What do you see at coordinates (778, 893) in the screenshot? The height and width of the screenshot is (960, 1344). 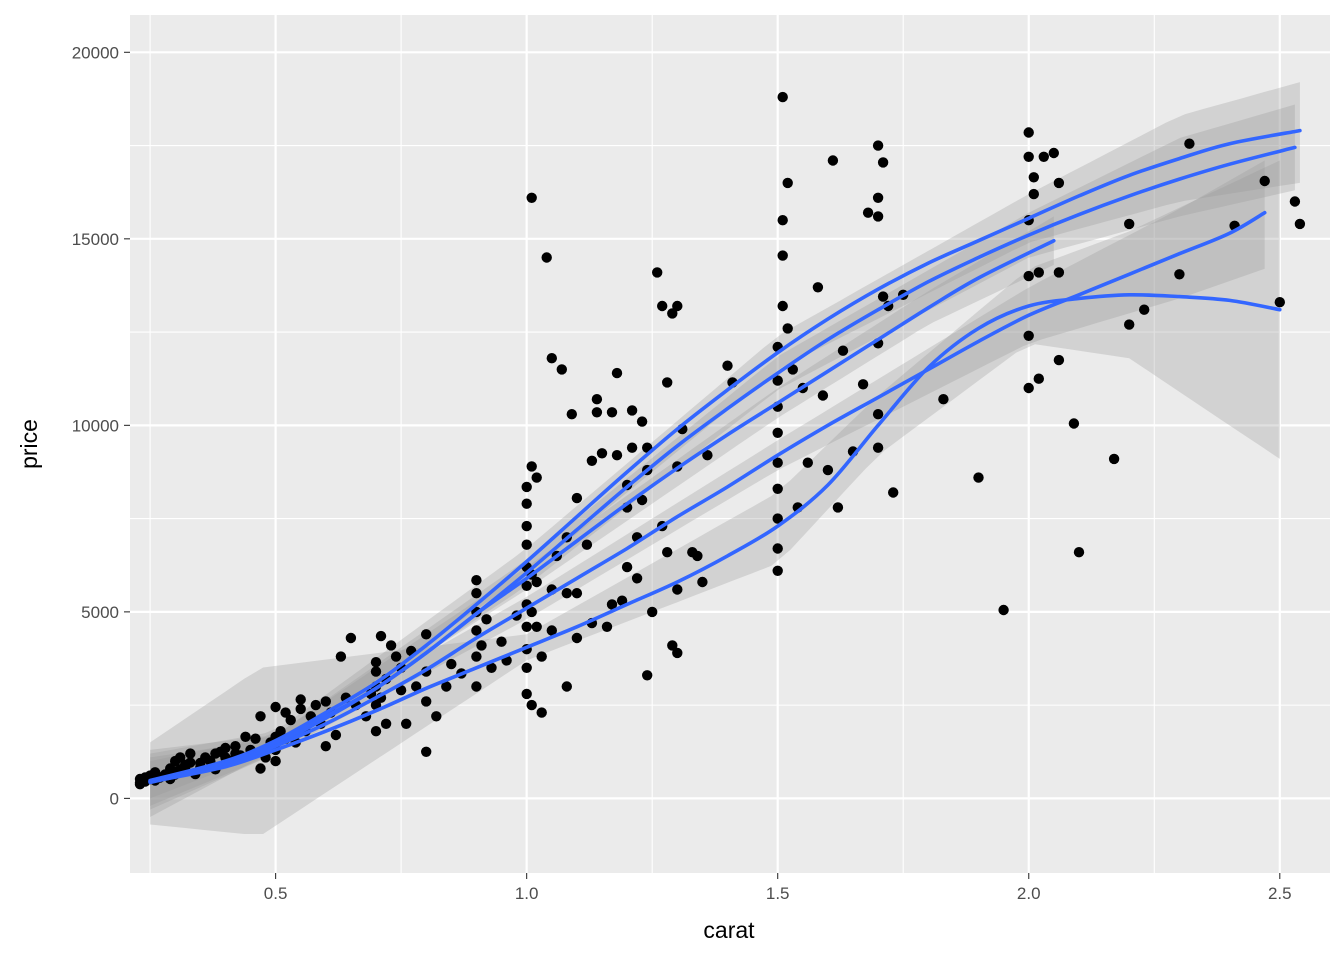 I see `x-tick-label-2: 1.5` at bounding box center [778, 893].